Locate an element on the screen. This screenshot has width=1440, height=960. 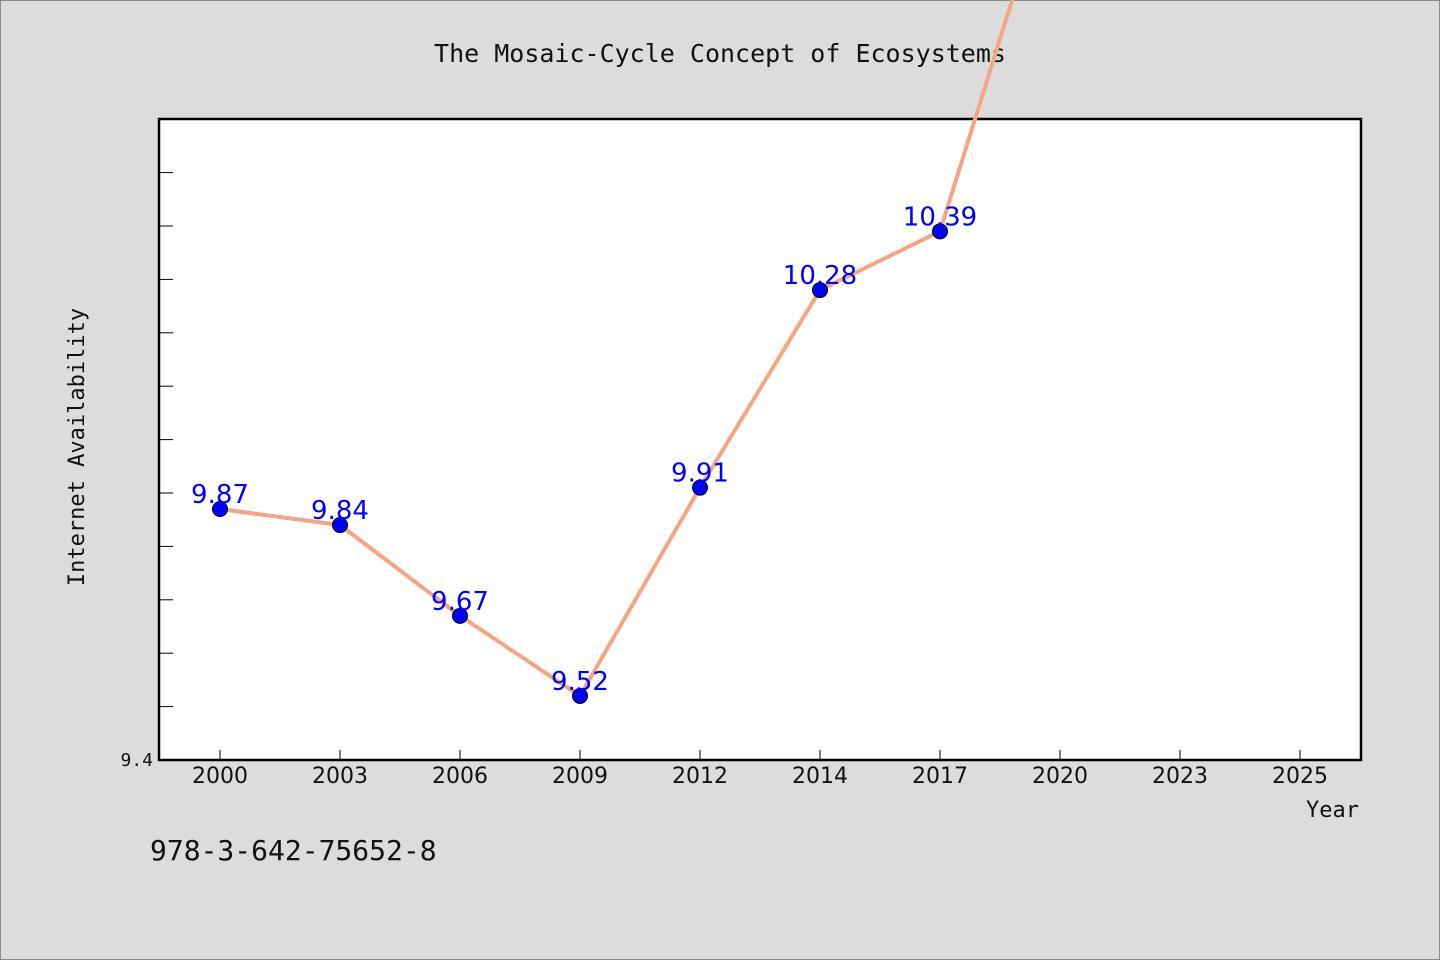
y-axis-ticks: 9.4 is located at coordinates (146, 471).